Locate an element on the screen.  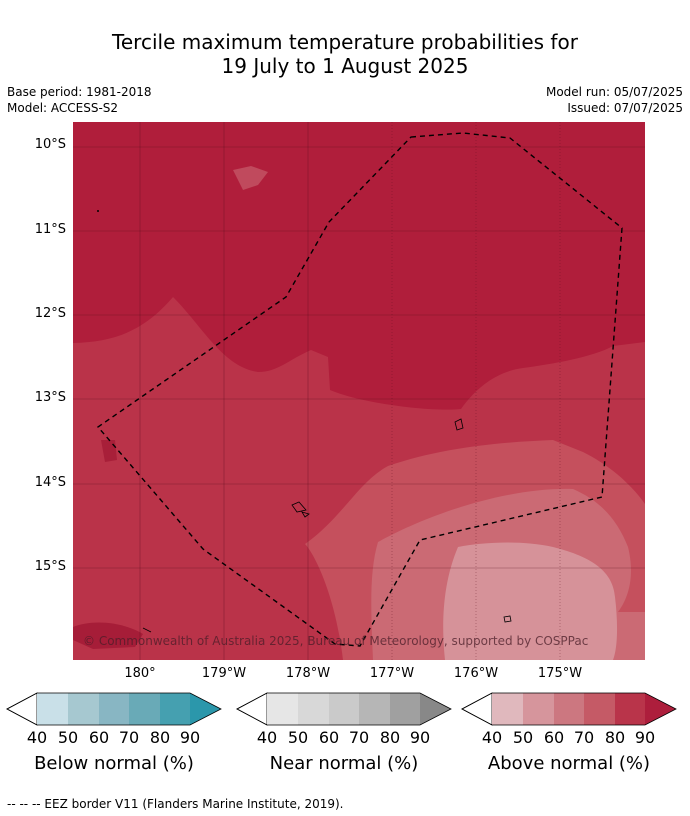
lat-label: 10°S is located at coordinates (50, 144).